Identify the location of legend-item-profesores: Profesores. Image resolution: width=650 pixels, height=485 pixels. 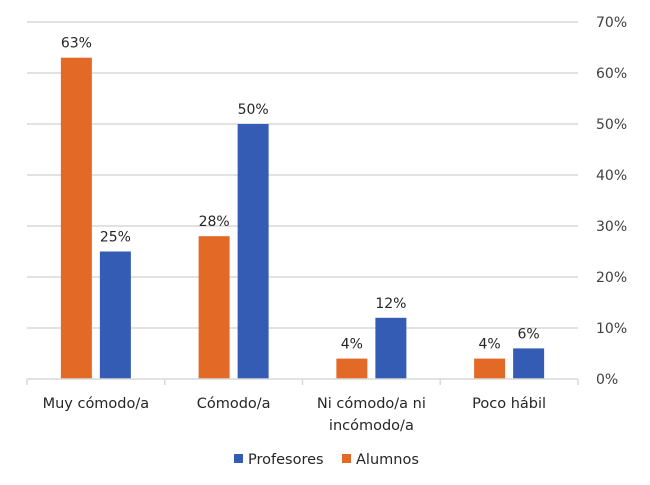
(279, 460).